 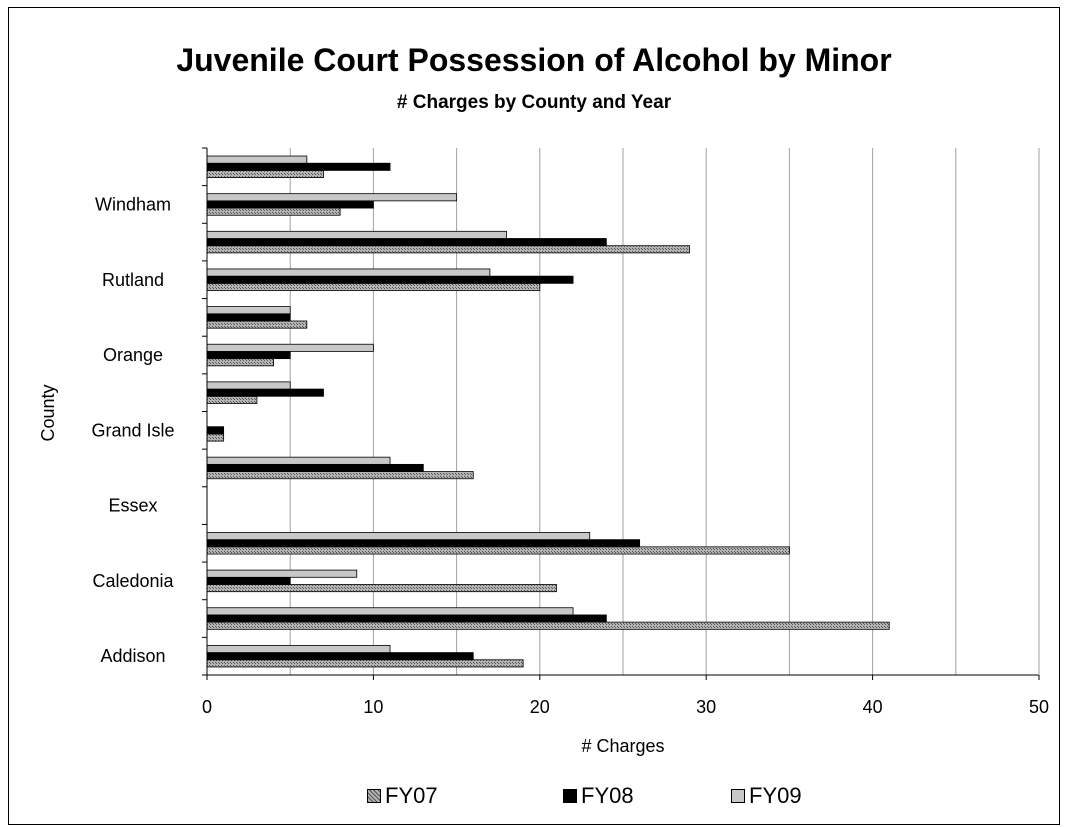 I want to click on x-tick-label: 0, so click(x=207, y=707).